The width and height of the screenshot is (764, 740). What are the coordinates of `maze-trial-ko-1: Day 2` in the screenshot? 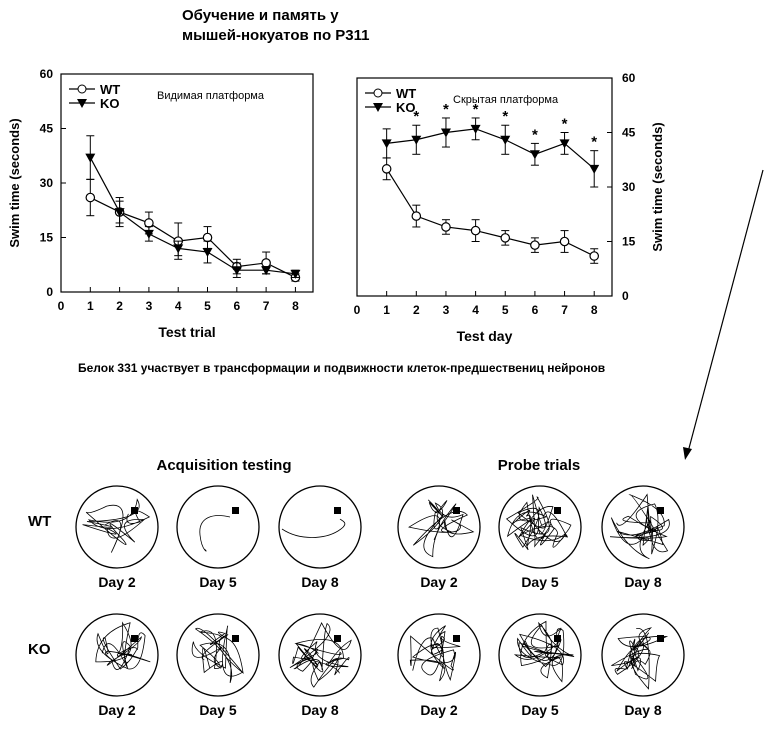 It's located at (117, 665).